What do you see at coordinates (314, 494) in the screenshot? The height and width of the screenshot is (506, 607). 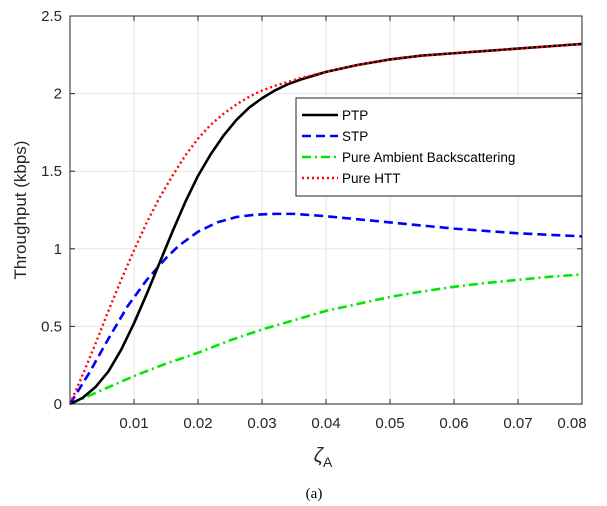 I see `figure-caption: (a)` at bounding box center [314, 494].